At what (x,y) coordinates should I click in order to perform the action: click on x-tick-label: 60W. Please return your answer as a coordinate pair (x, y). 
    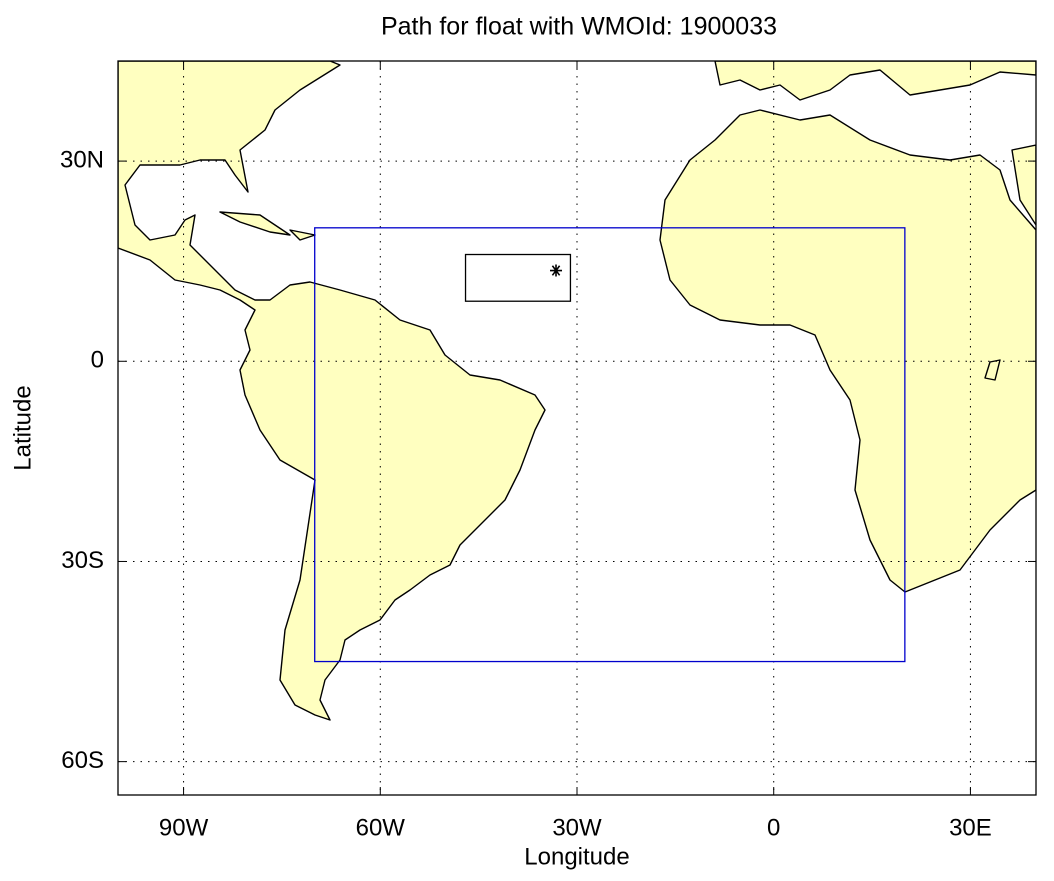
    Looking at the image, I should click on (381, 827).